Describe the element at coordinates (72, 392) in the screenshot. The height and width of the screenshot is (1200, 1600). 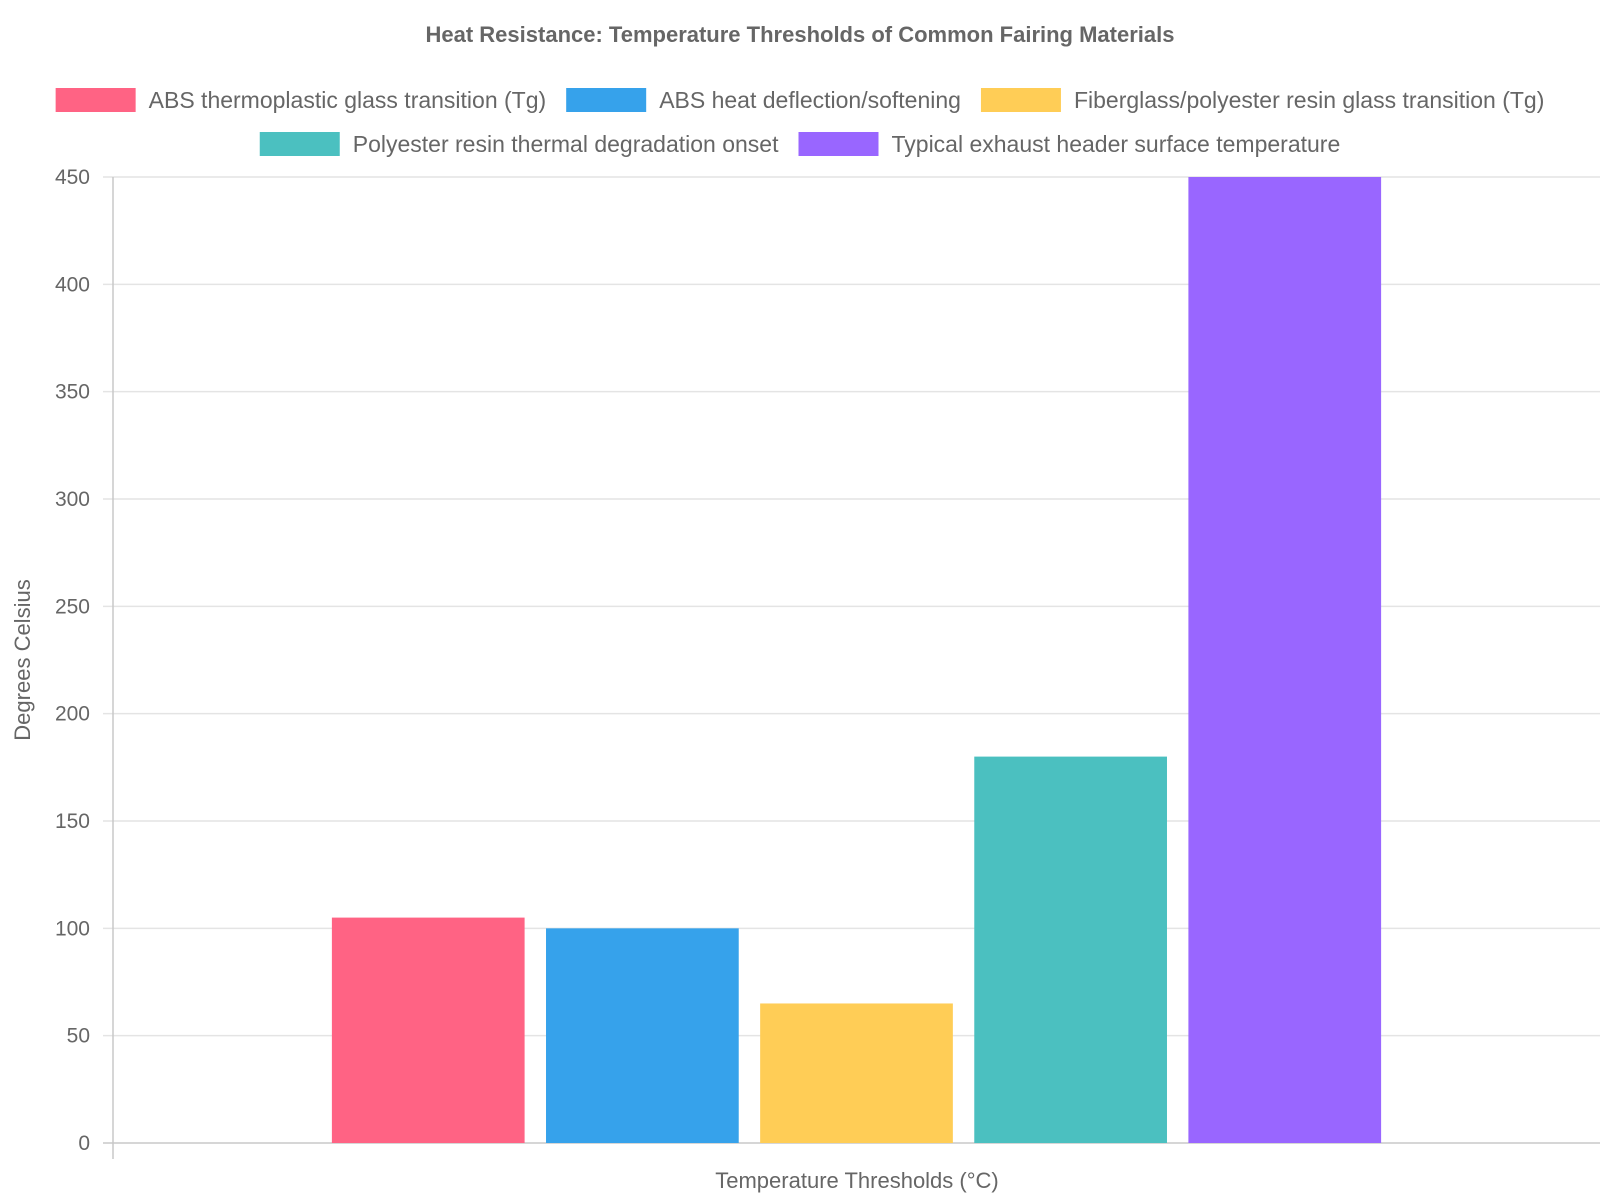
I see `y-tick-label: 350` at that location.